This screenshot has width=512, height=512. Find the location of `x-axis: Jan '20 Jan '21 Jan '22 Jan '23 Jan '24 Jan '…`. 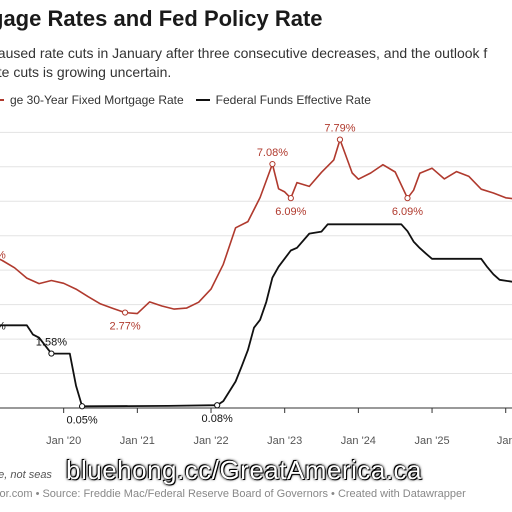

x-axis: Jan '20 Jan '21 Jan '22 Jan '23 Jan '24 Jan '… is located at coordinates (279, 427).